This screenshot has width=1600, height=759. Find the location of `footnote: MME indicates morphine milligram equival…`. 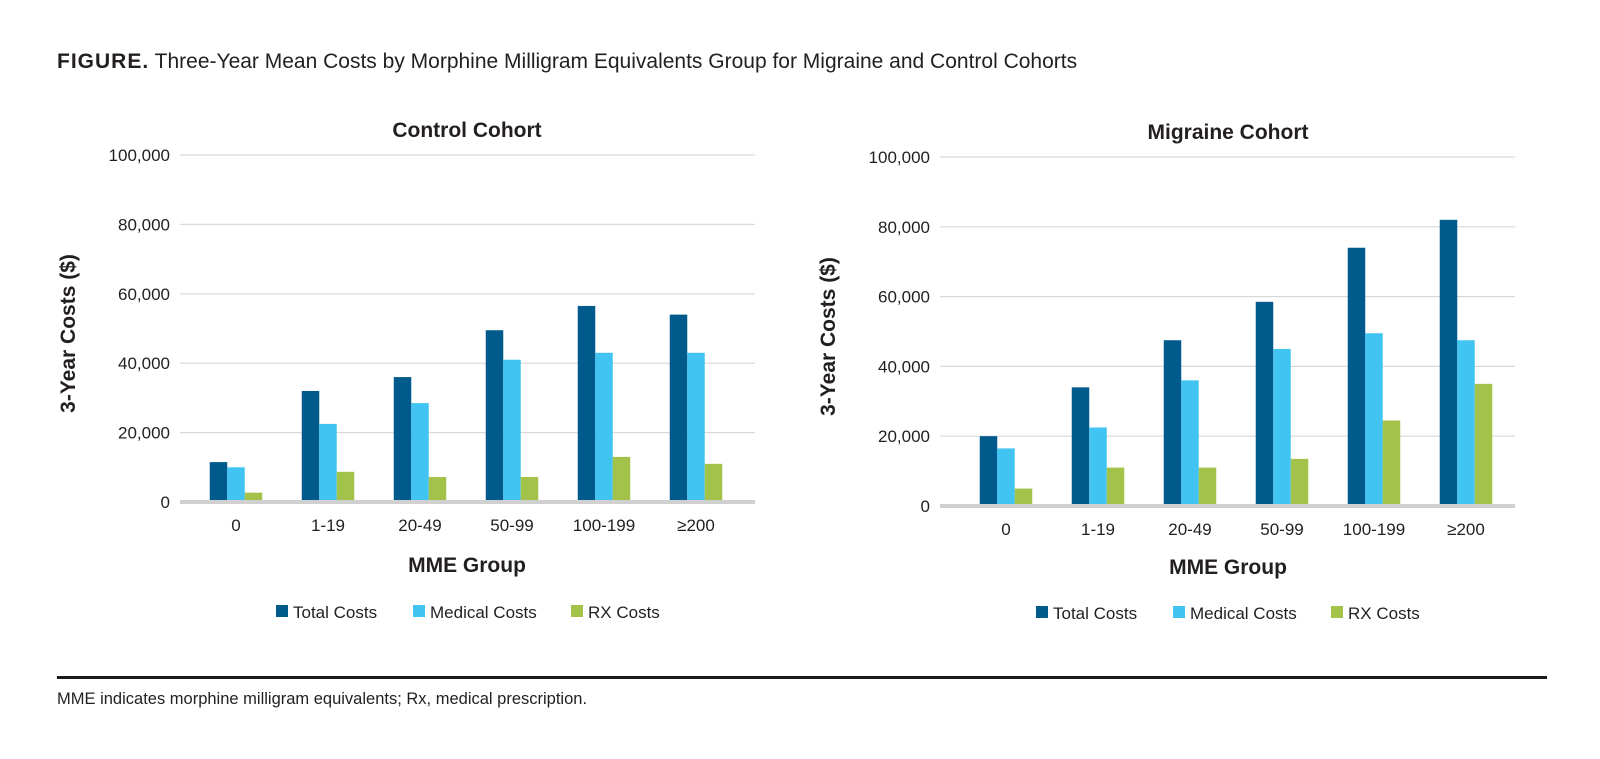

footnote: MME indicates morphine milligram equival… is located at coordinates (322, 699).